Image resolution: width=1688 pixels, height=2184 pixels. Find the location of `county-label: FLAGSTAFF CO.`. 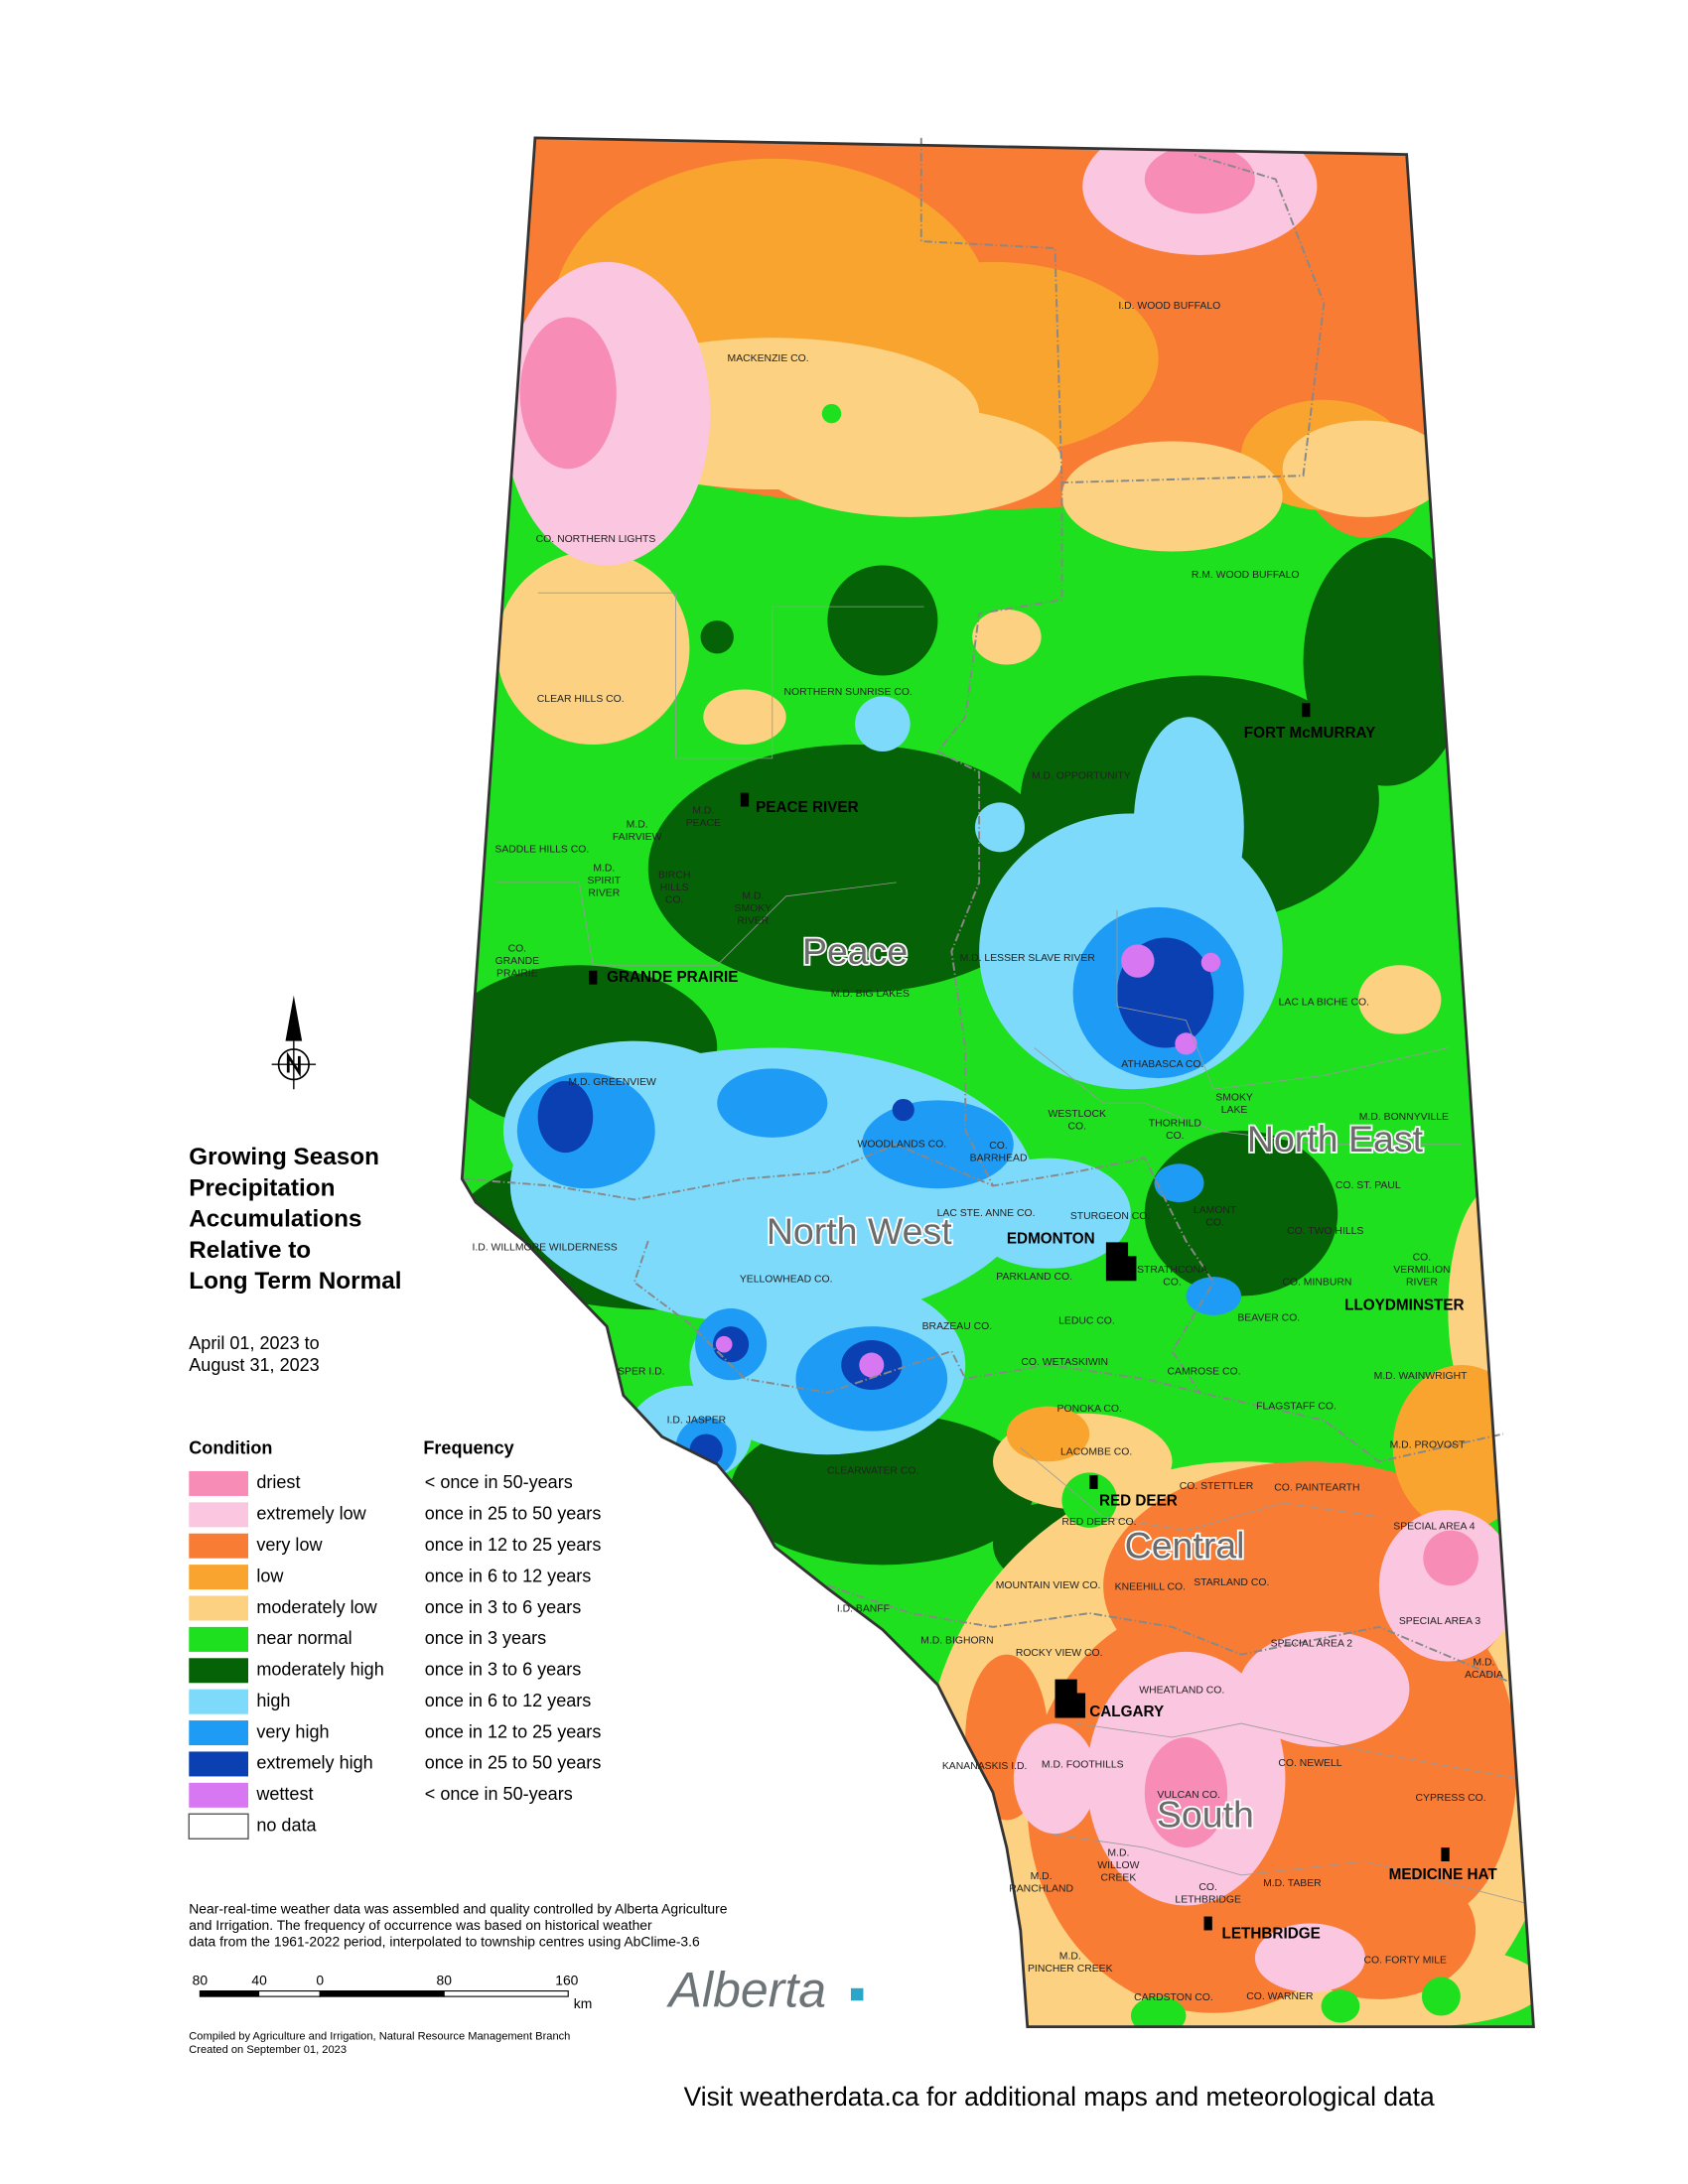

county-label: FLAGSTAFF CO. is located at coordinates (1296, 1406).